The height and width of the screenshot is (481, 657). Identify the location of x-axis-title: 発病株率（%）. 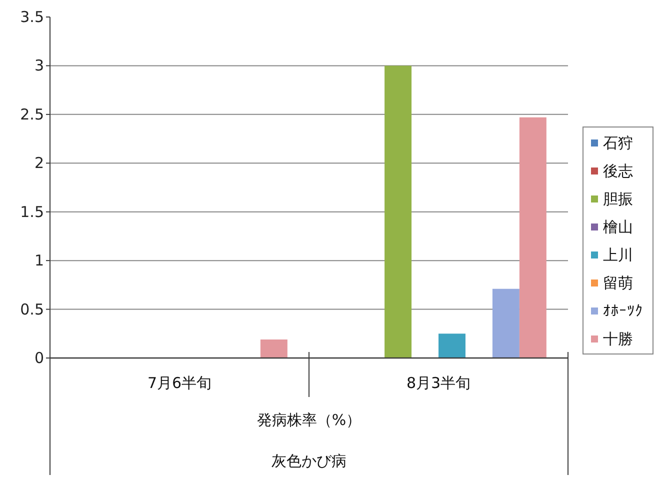
(309, 420).